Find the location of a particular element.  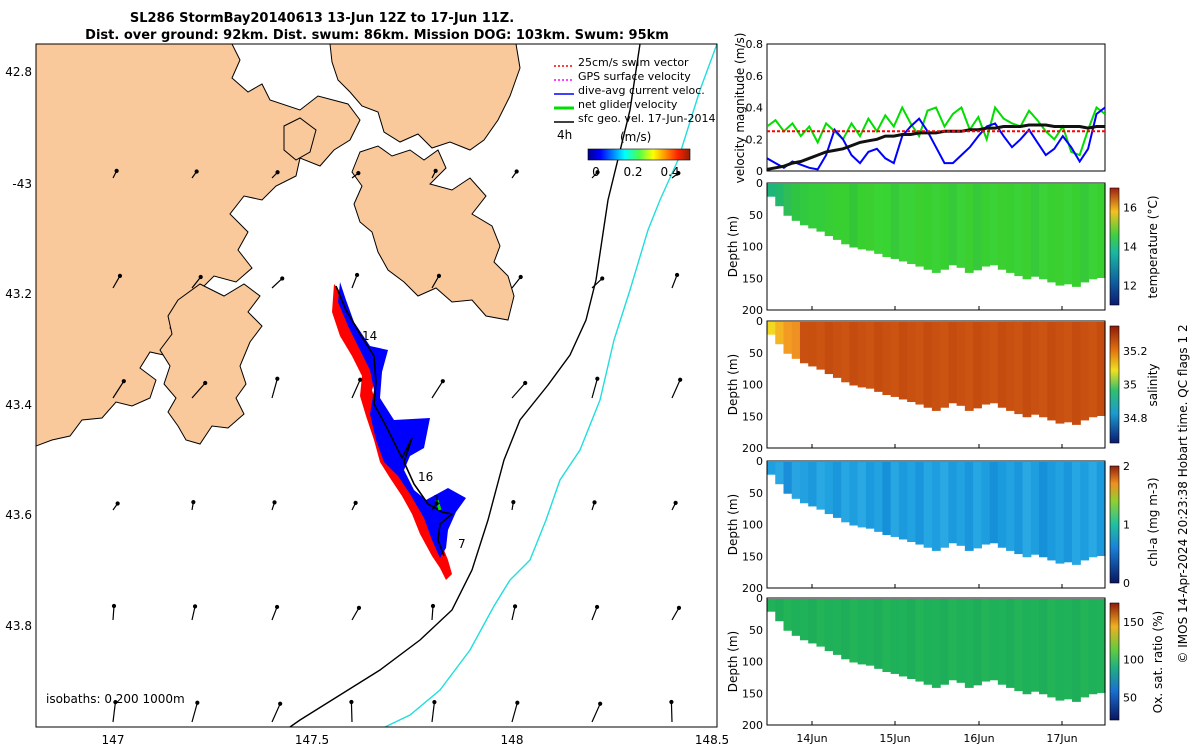

map-x-tick-label: 147 is located at coordinates (113, 740).